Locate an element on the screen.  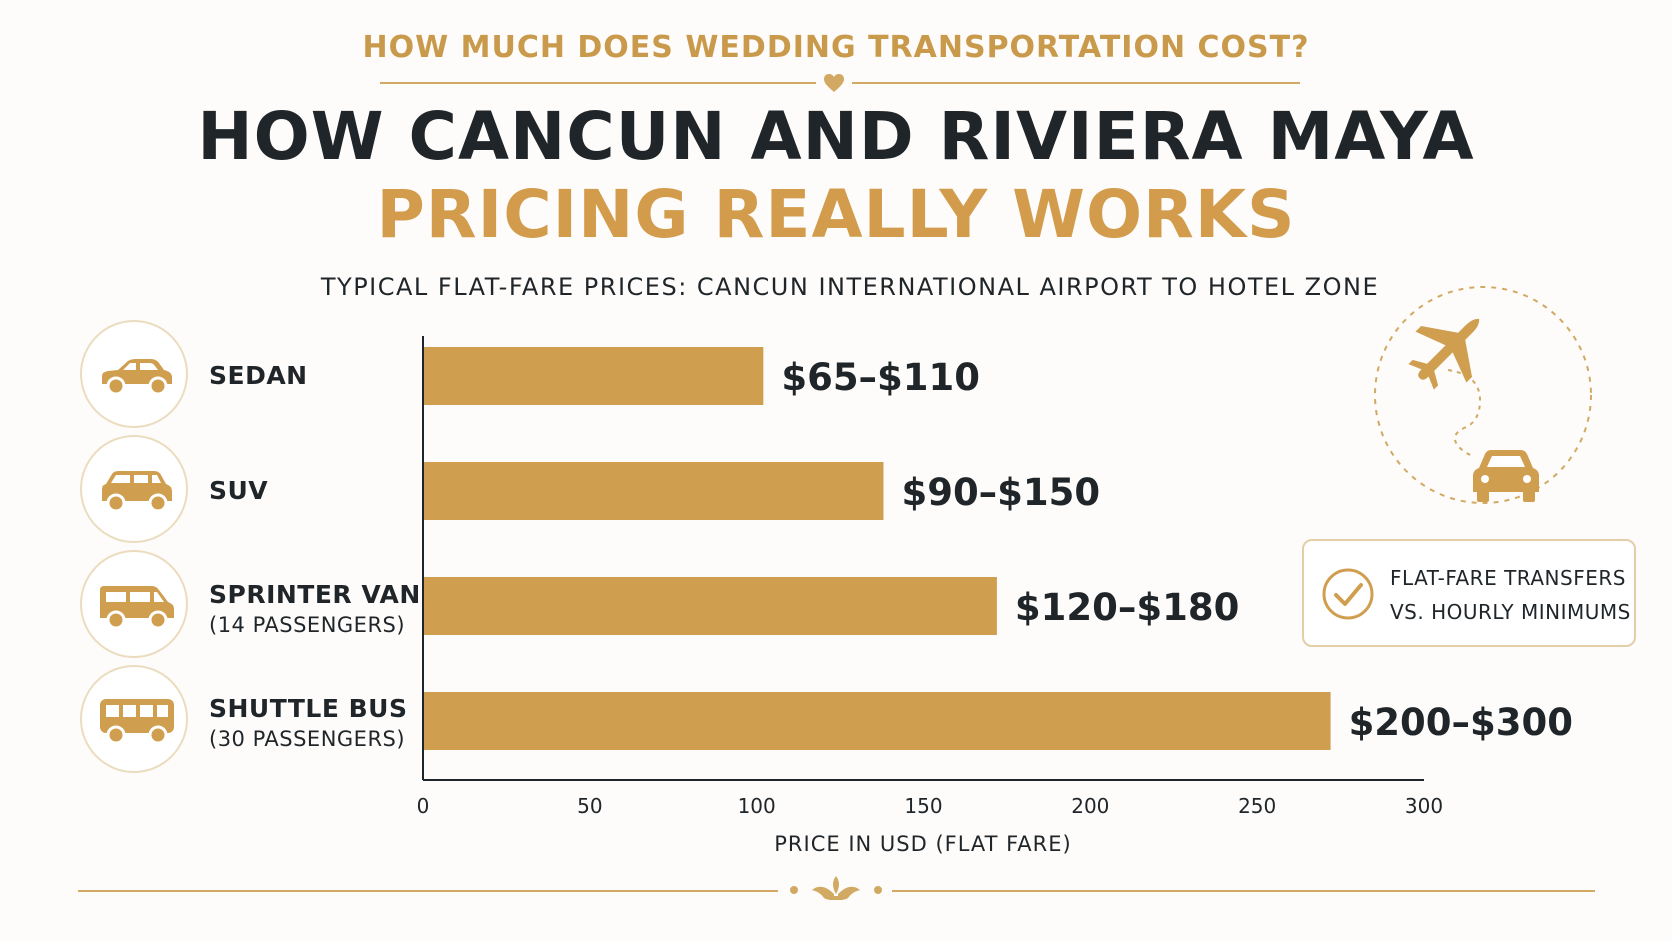
x-tick-label-250: 250 is located at coordinates (1257, 806).